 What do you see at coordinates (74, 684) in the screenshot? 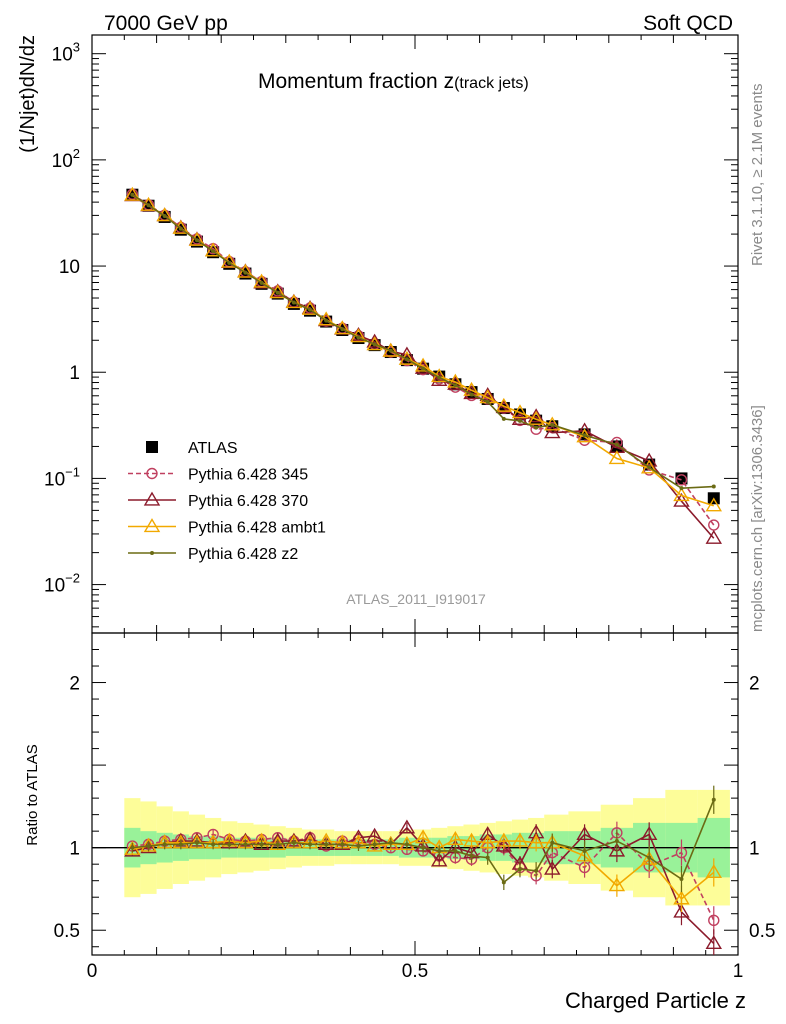
I see `y-tick-label-ratio-left-2: 2` at bounding box center [74, 684].